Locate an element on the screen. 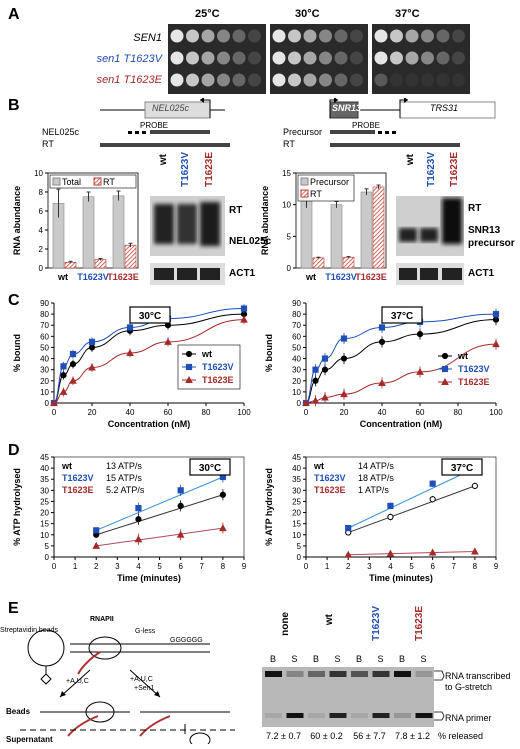 The width and height of the screenshot is (520, 749). y-tick-label: 60 is located at coordinates (44, 336).